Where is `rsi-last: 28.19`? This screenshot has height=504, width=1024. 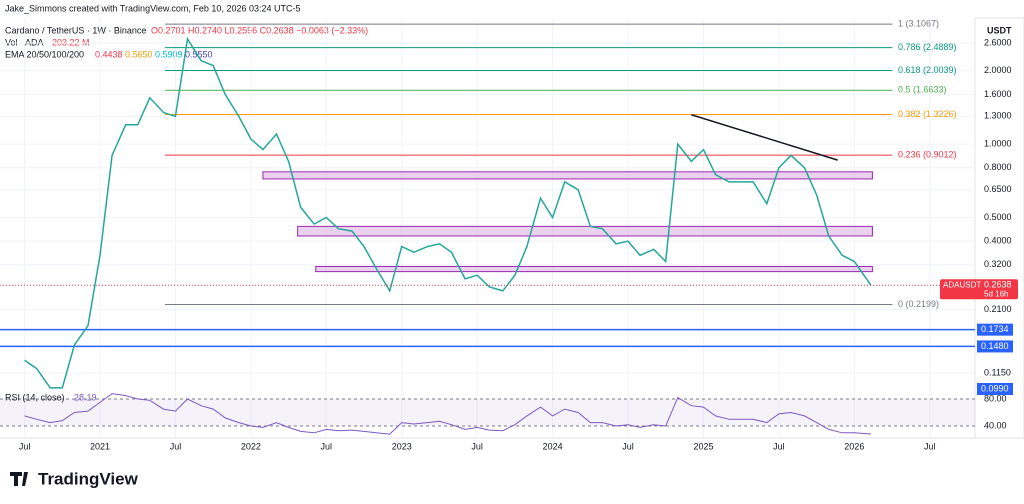 rsi-last: 28.19 is located at coordinates (85, 397).